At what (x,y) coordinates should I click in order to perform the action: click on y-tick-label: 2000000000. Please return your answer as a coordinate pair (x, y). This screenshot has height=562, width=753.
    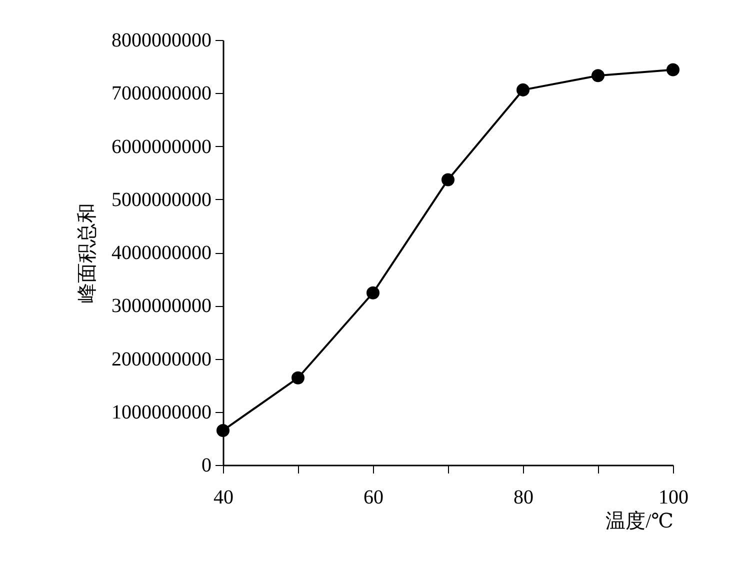
    Looking at the image, I should click on (162, 359).